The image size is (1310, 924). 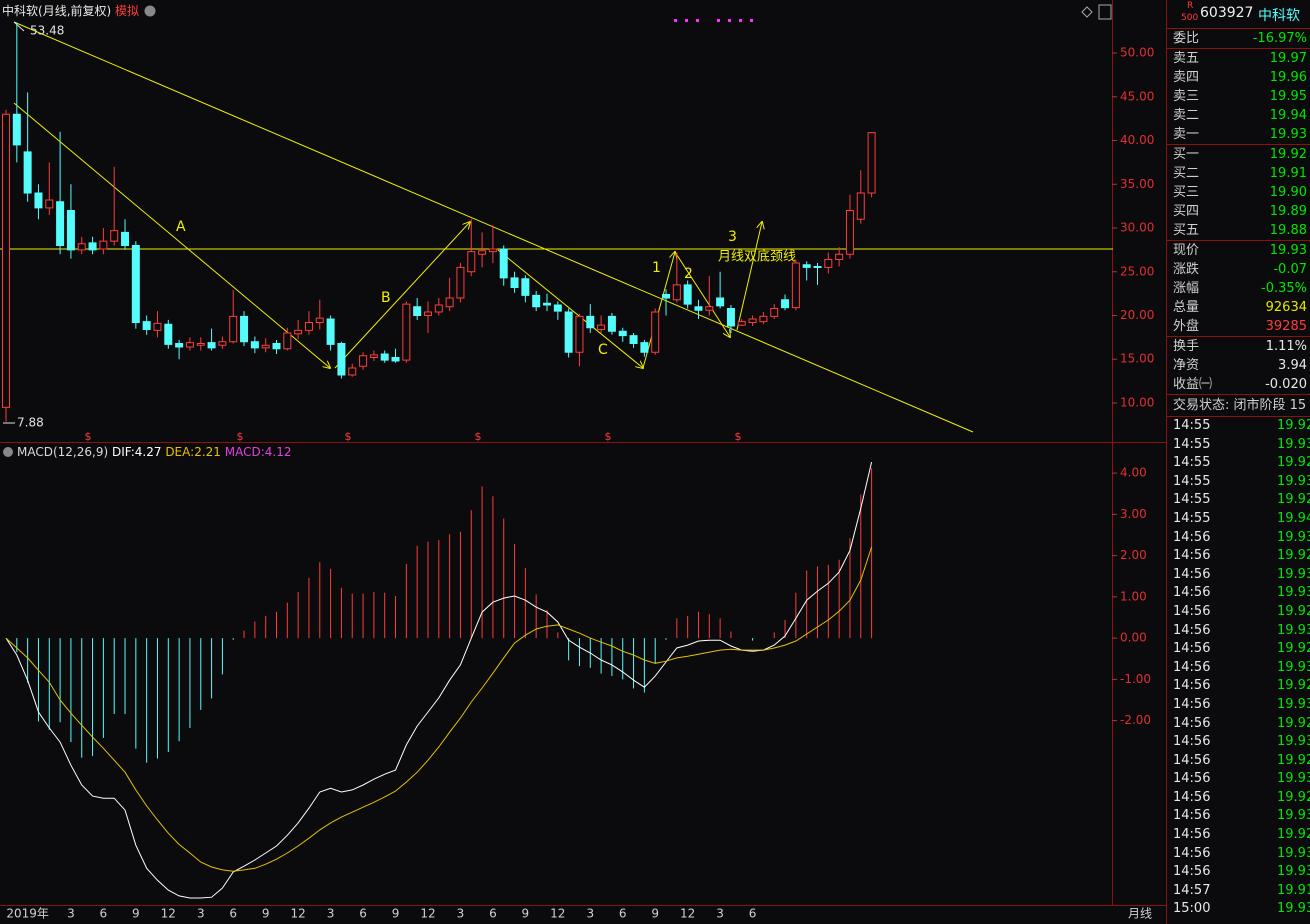 I want to click on quote-label: 卖三, so click(x=1186, y=96).